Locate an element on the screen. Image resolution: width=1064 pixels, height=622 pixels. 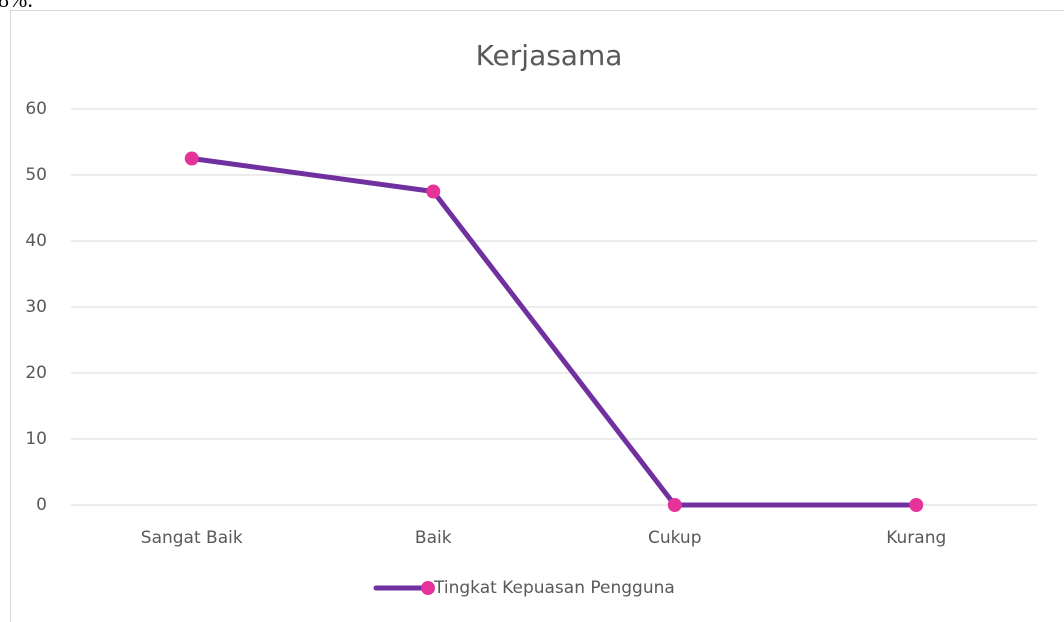
x-tick-label: Kurang is located at coordinates (916, 538).